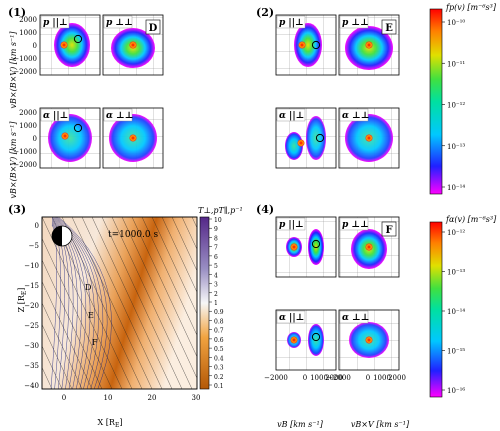 The image size is (500, 431). Describe the element at coordinates (219, 368) in the screenshot. I see `map-cbar-tick: 0.3` at that location.